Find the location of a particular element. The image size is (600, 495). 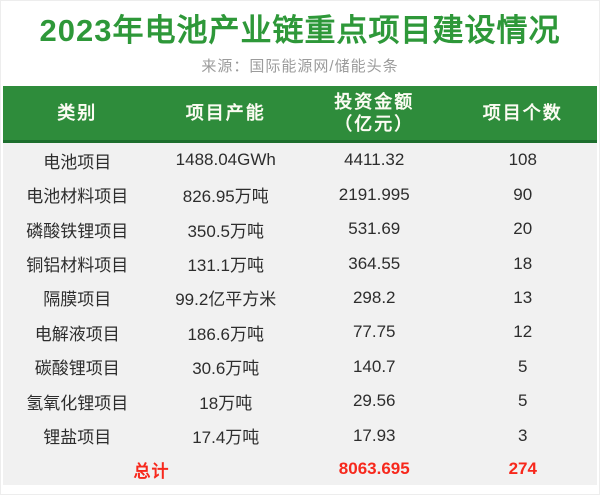

cell-category: 隔膜项目 is located at coordinates (77, 300).